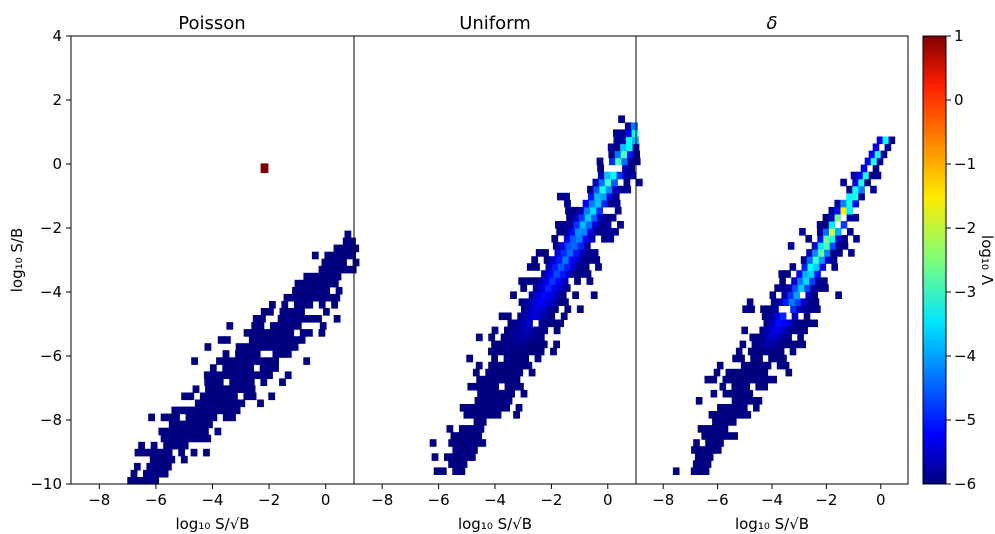  What do you see at coordinates (51, 356) in the screenshot?
I see `y-tick-label: −6` at bounding box center [51, 356].